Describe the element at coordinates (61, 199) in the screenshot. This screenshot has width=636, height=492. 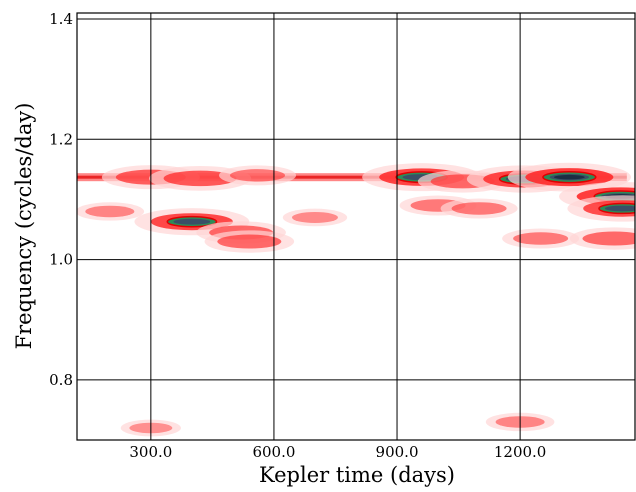
I see `y-tick-labels: 0.8 1.0 1.2 1.4` at that location.